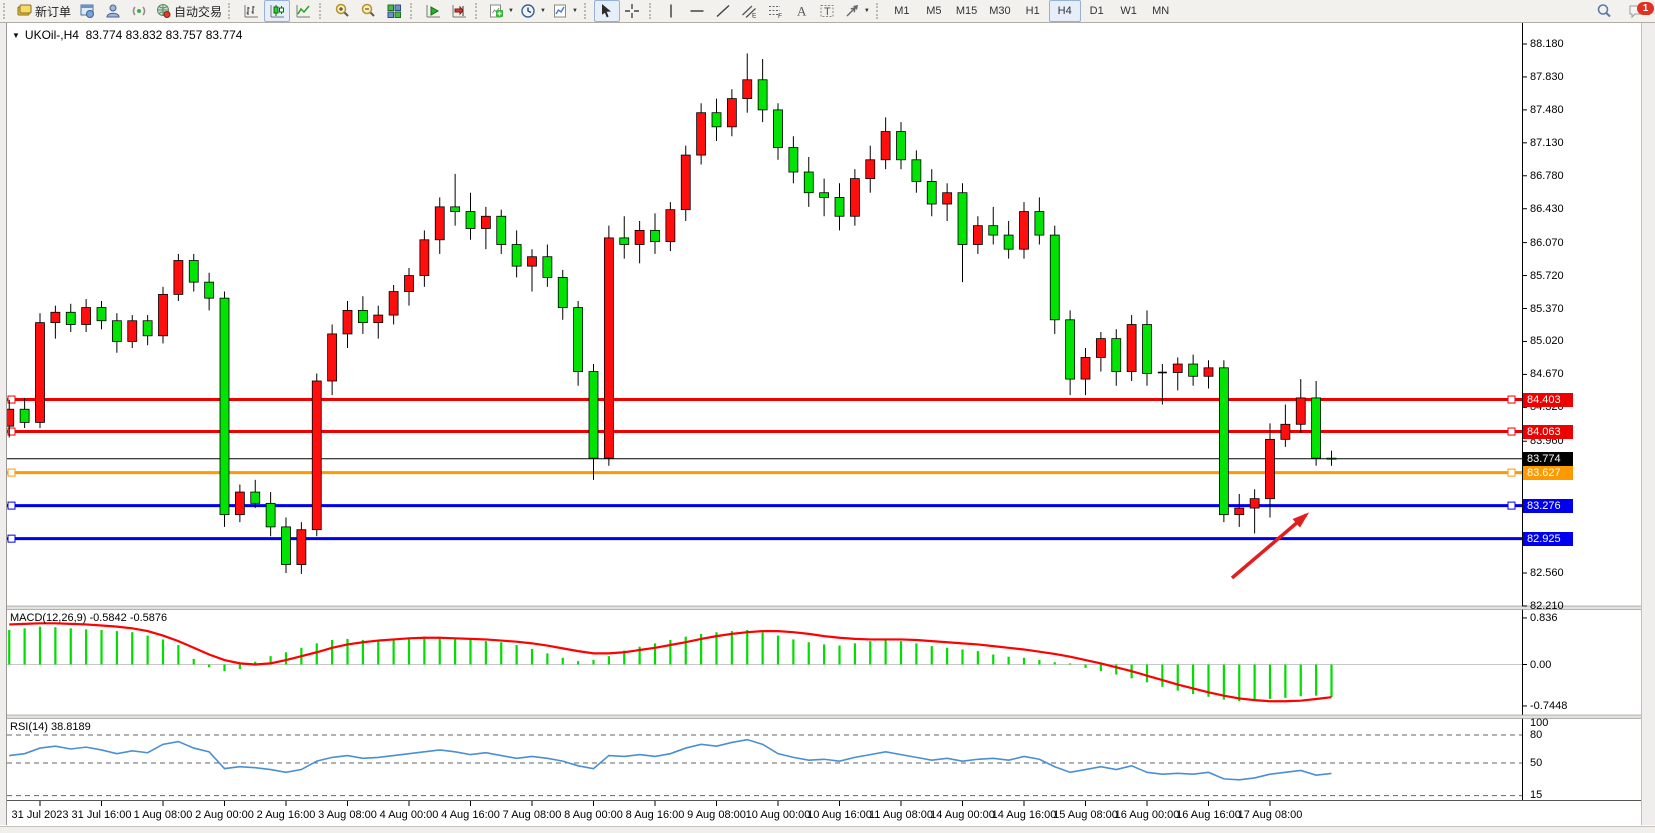 This screenshot has height=833, width=1655. I want to click on signals-button, so click(139, 11).